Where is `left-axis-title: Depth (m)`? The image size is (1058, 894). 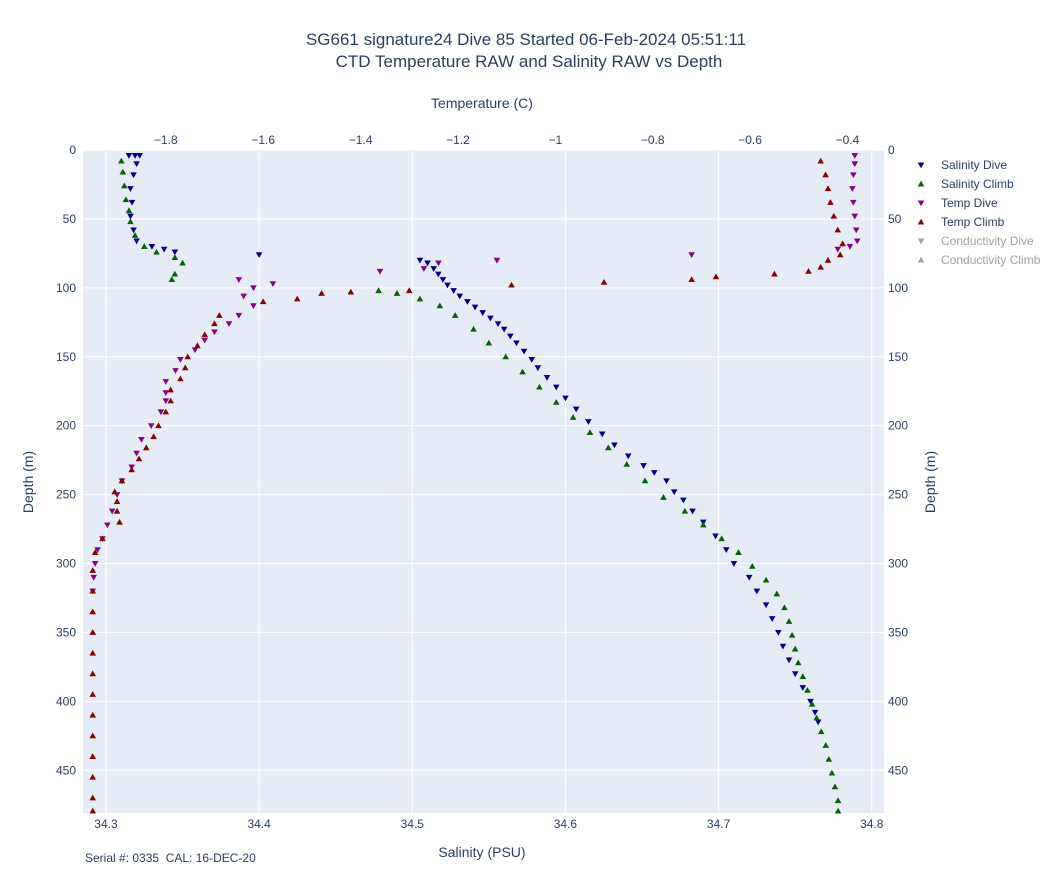 left-axis-title: Depth (m) is located at coordinates (28, 482).